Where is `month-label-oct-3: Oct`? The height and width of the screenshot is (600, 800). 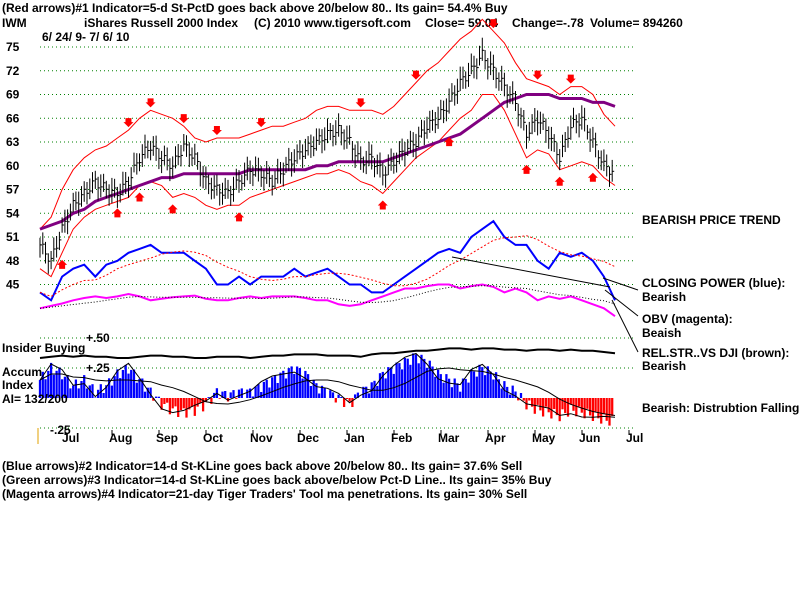
month-label-oct-3: Oct is located at coordinates (213, 438).